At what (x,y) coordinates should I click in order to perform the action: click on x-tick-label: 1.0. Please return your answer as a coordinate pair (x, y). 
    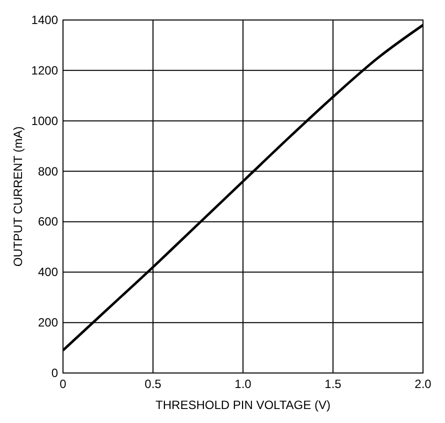
    Looking at the image, I should click on (243, 384).